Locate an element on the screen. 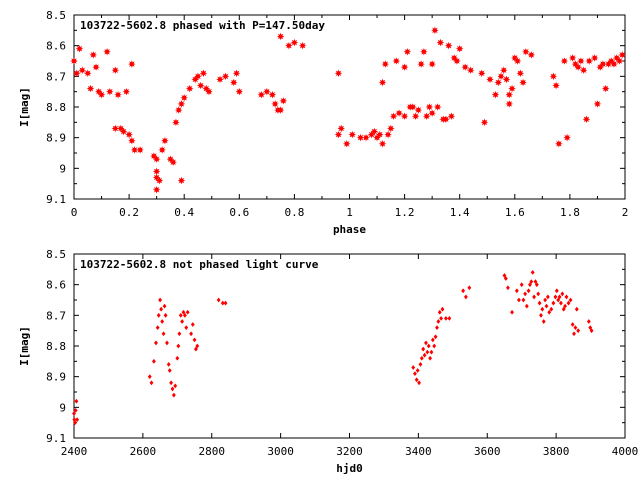  y-tick-label: 8.9 is located at coordinates (56, 138).